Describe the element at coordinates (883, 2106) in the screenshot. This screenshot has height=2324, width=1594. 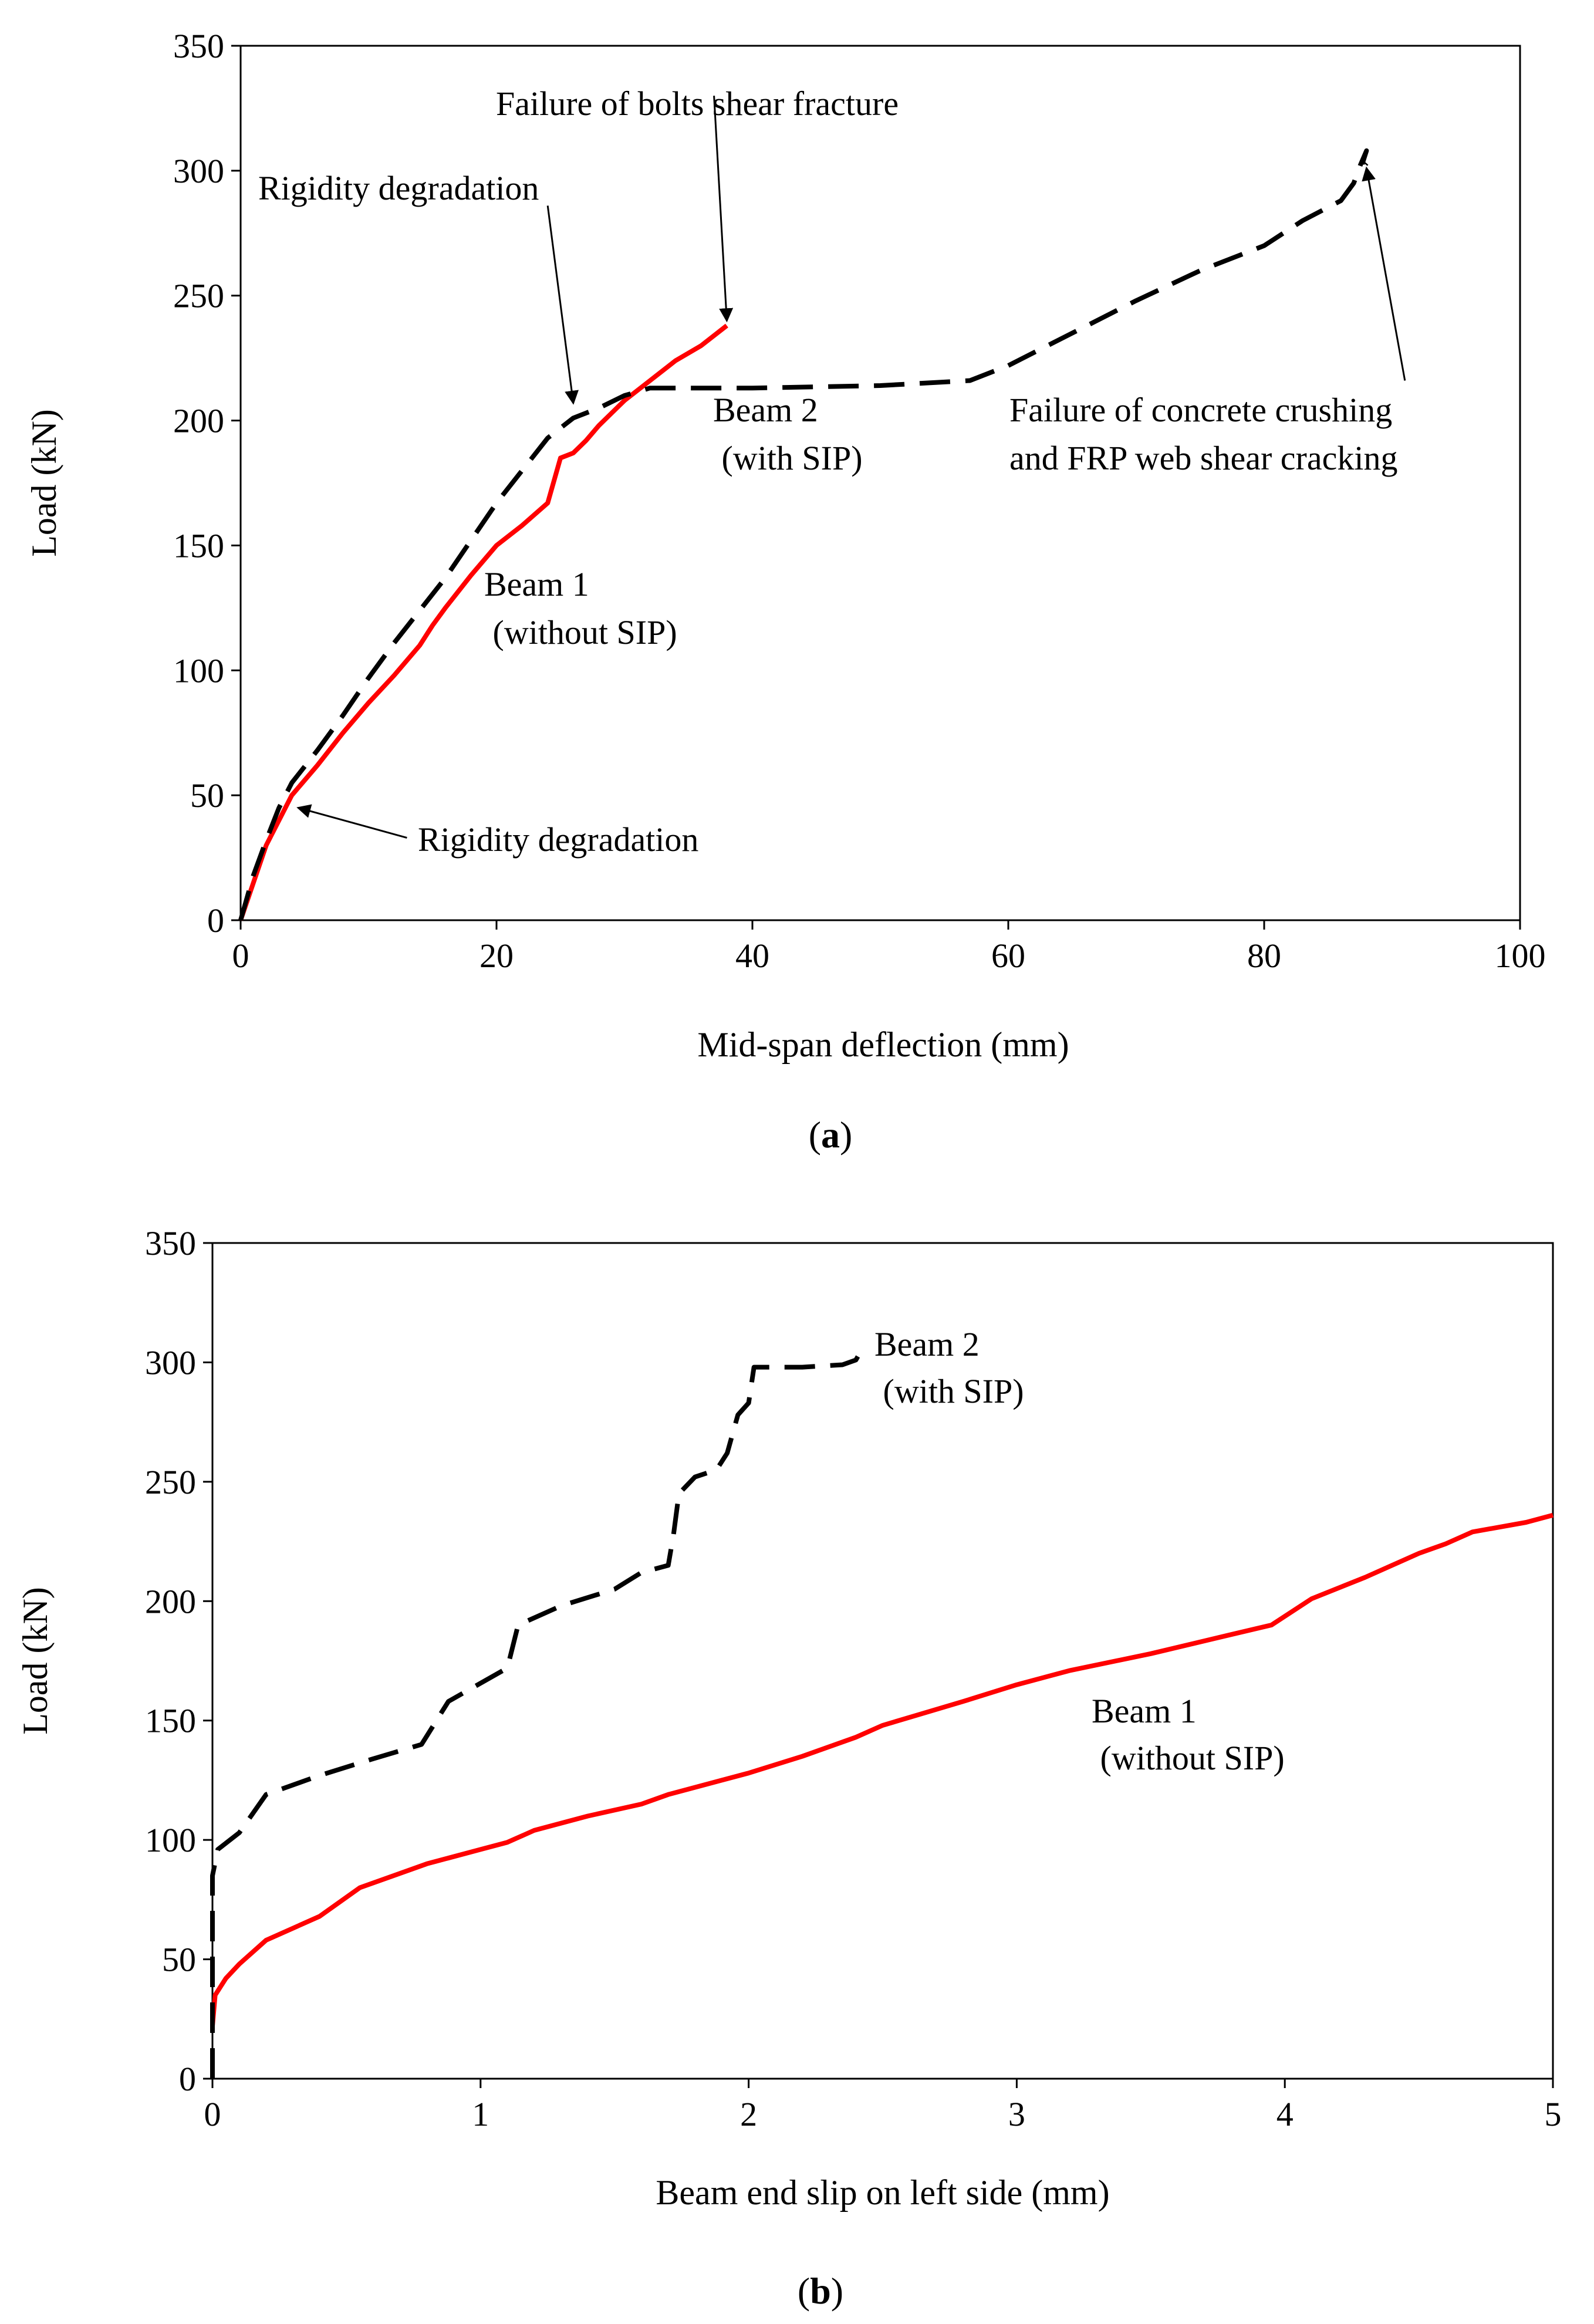
I see `chart-b-x-axis: 0 1 2 3 4 5` at that location.